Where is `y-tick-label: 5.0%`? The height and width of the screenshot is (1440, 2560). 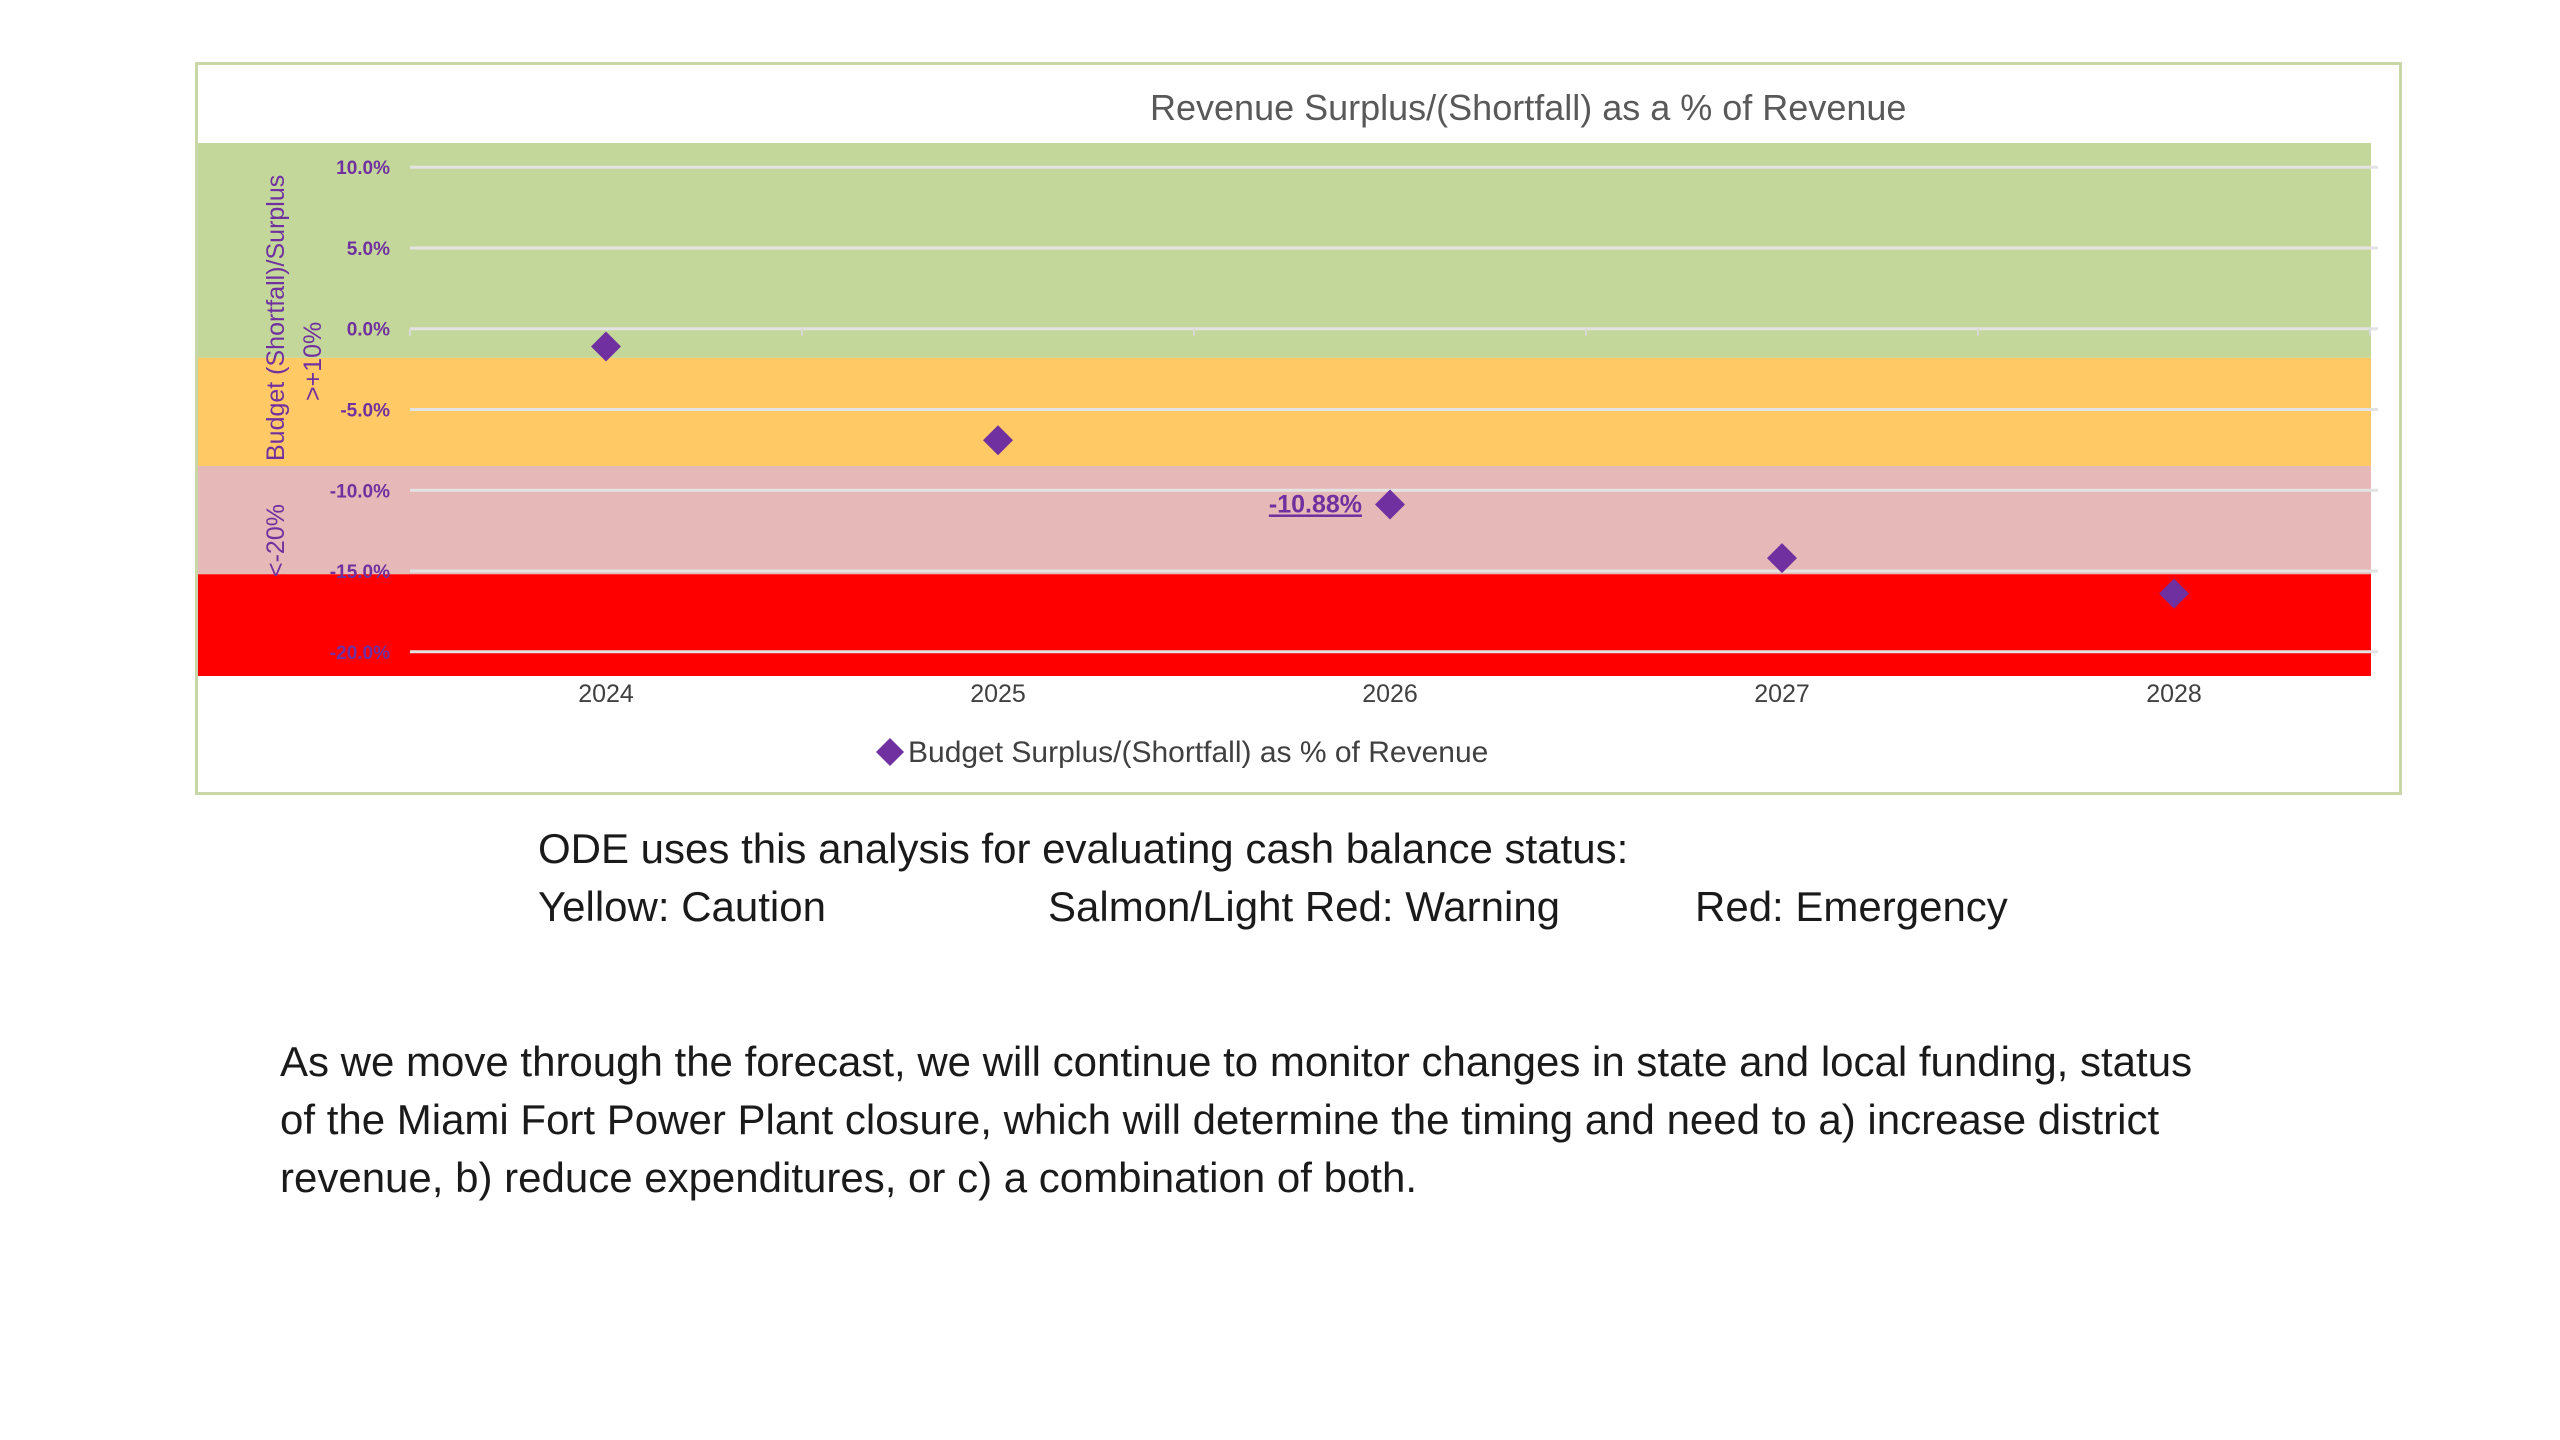
y-tick-label: 5.0% is located at coordinates (368, 249).